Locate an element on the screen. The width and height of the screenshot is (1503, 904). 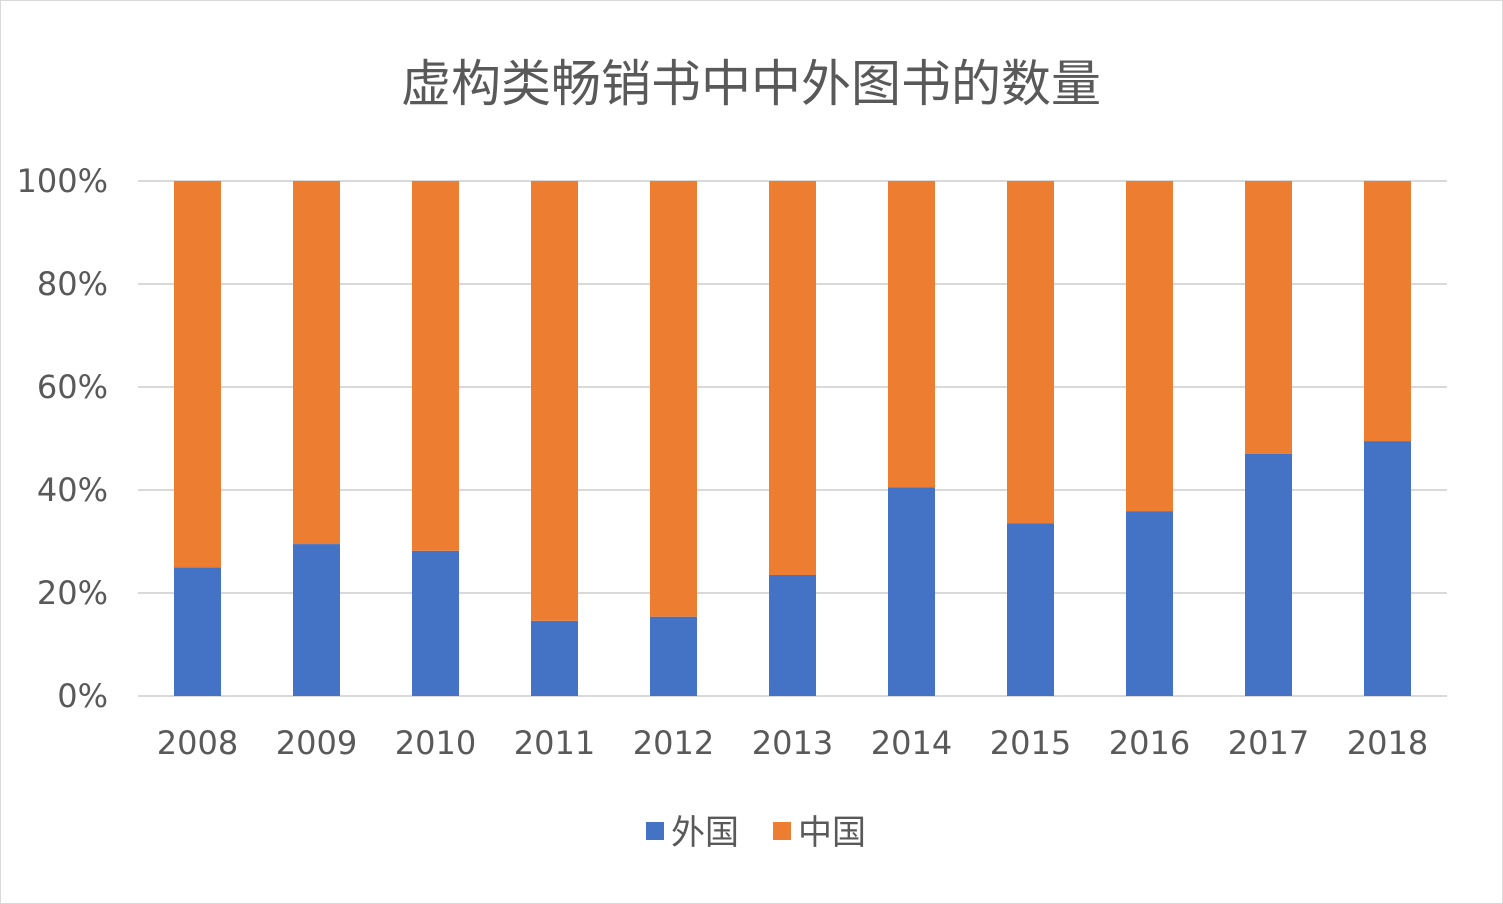
y-tick-label: 60% is located at coordinates (72, 387).